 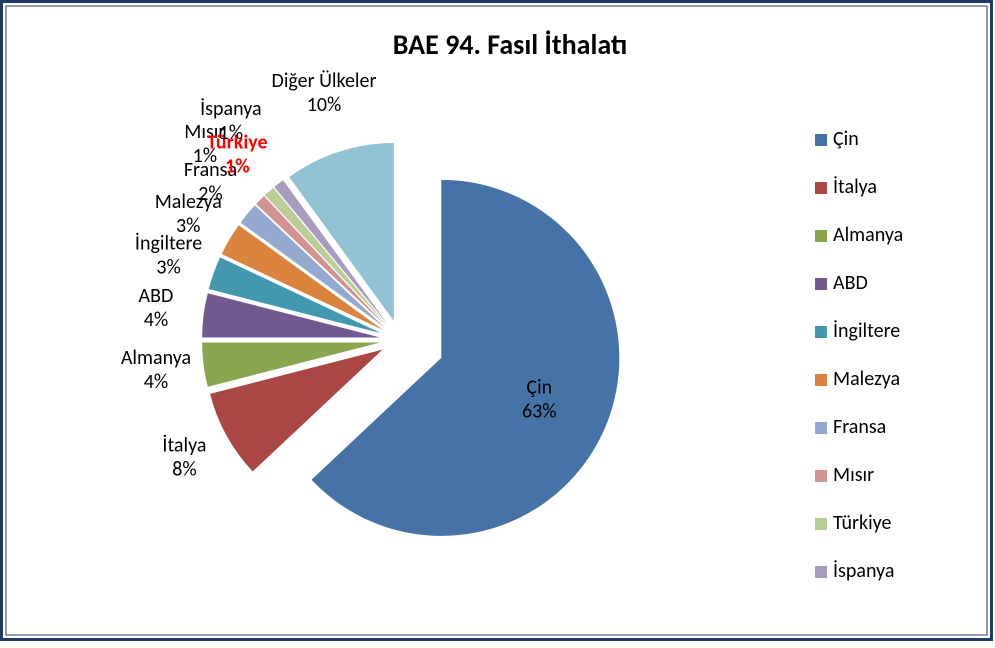 I want to click on legend-label: ABD, so click(x=850, y=283).